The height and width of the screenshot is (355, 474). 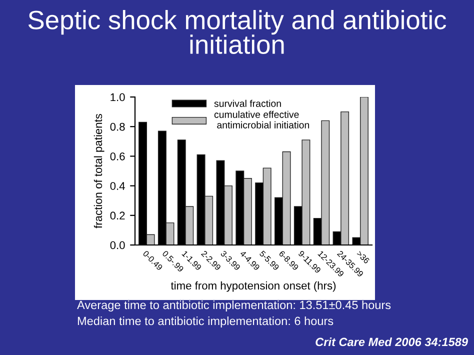 I want to click on text: Crit Care Med 2006 34:1589, so click(x=392, y=341).